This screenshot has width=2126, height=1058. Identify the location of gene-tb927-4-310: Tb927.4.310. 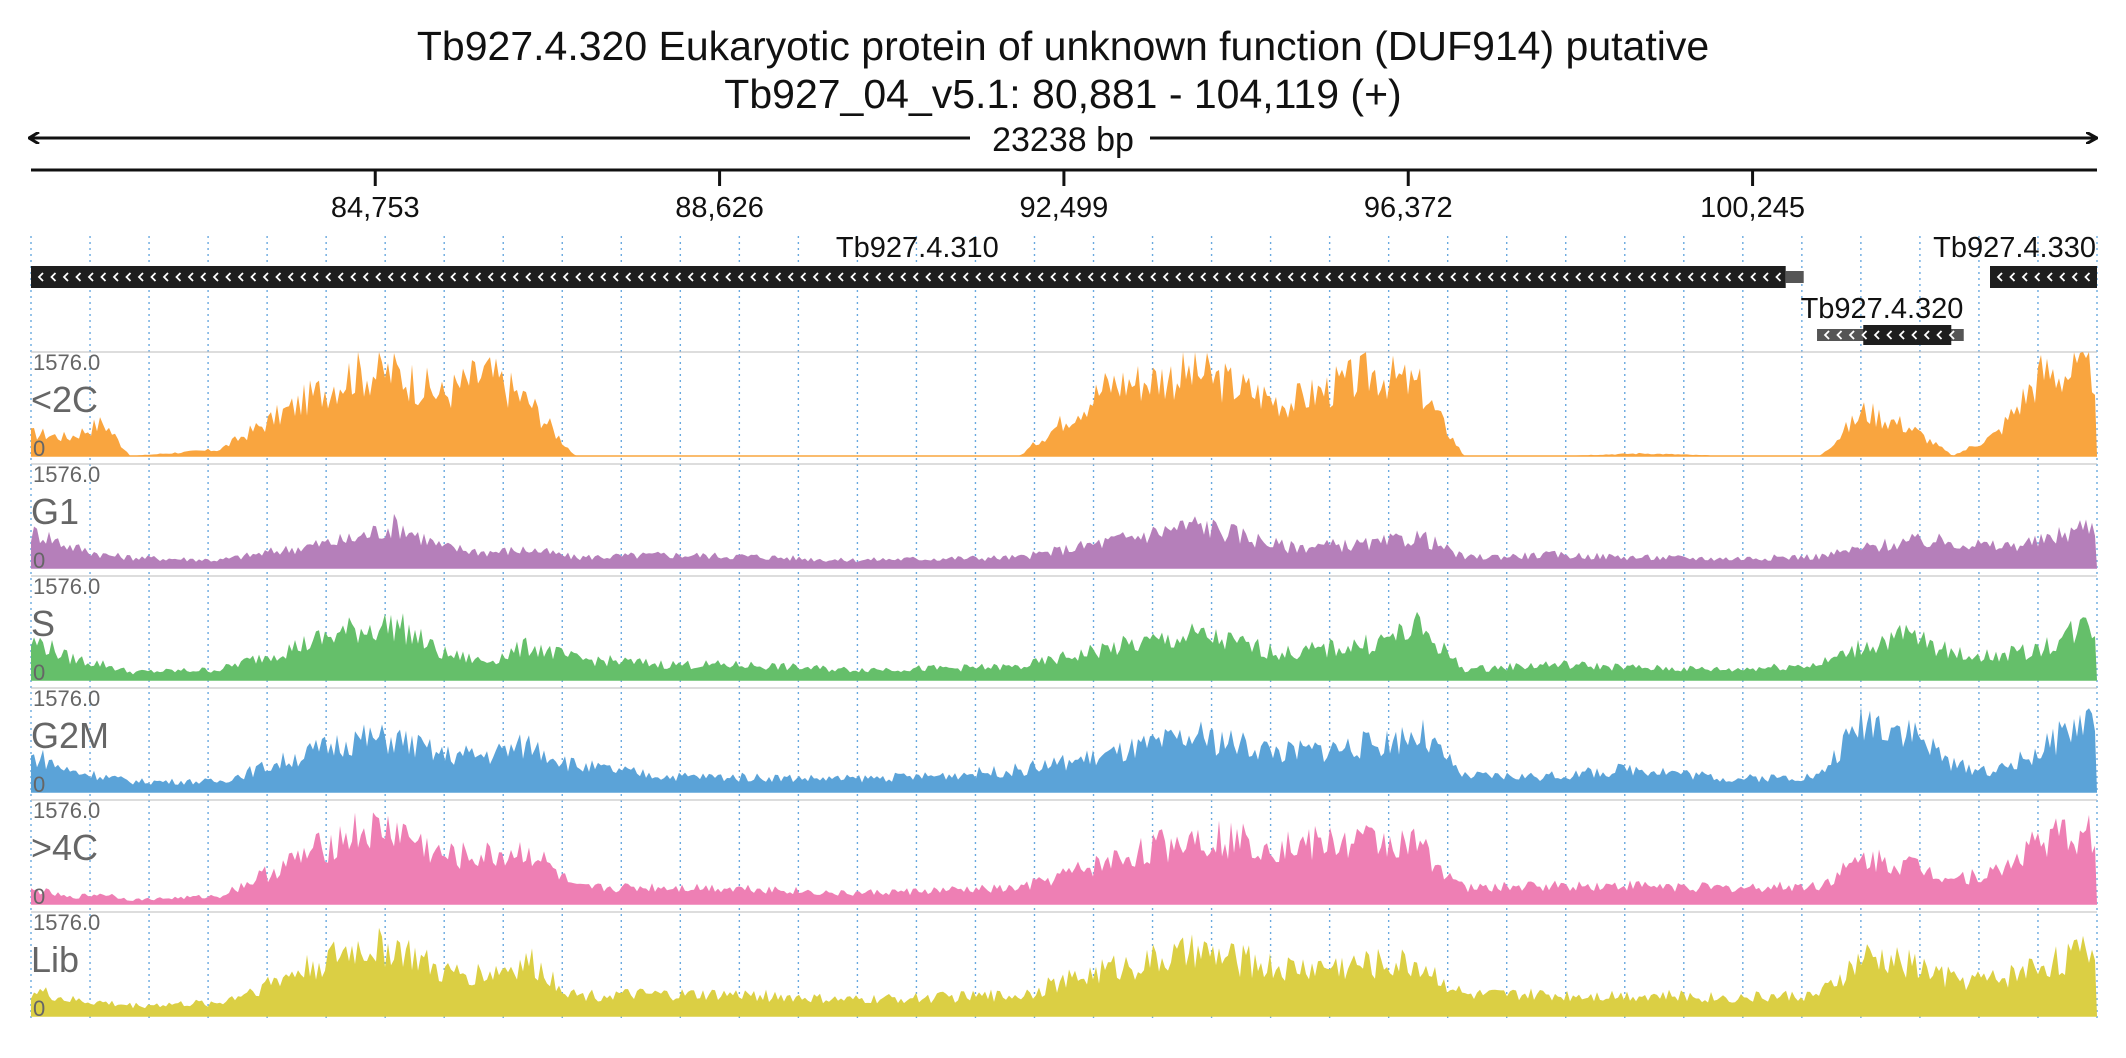
(917, 260).